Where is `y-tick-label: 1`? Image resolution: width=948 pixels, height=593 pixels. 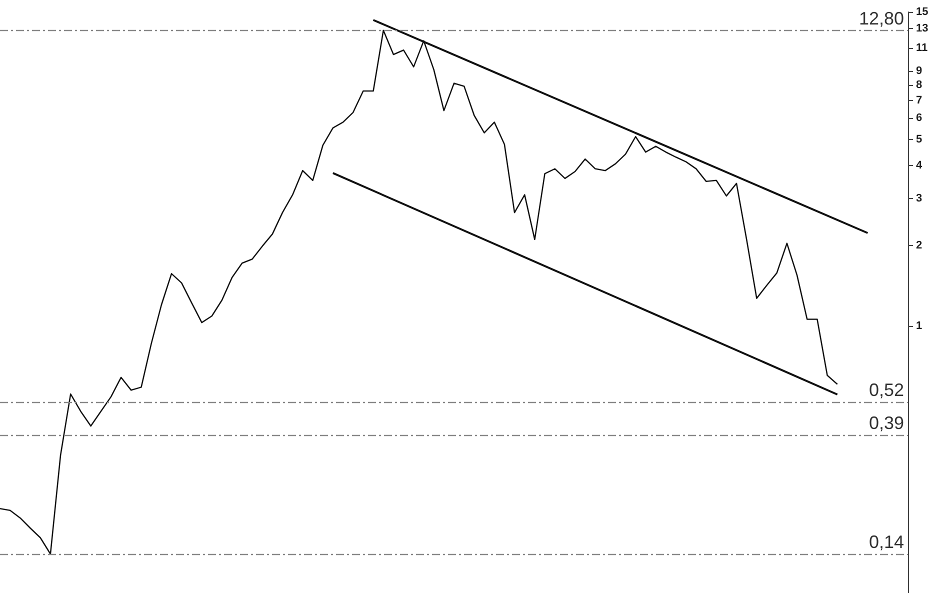
y-tick-label: 1 is located at coordinates (919, 326).